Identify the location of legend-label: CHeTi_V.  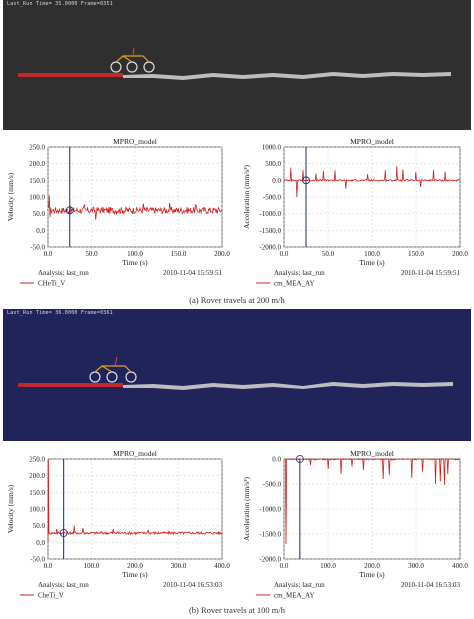
(51, 284).